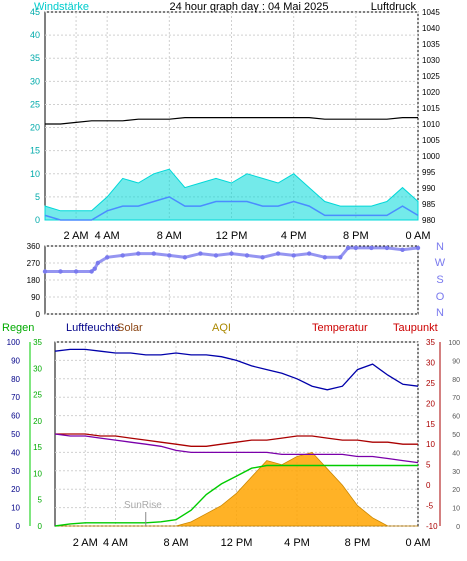 Image resolution: width=467 pixels, height=561 pixels. I want to click on dewpoint-line, so click(236, 448).